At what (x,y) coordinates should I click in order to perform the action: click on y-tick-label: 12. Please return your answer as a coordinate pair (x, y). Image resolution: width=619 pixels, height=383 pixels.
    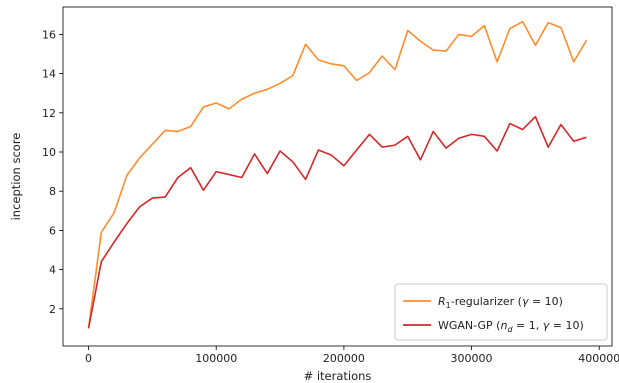
    Looking at the image, I should click on (49, 113).